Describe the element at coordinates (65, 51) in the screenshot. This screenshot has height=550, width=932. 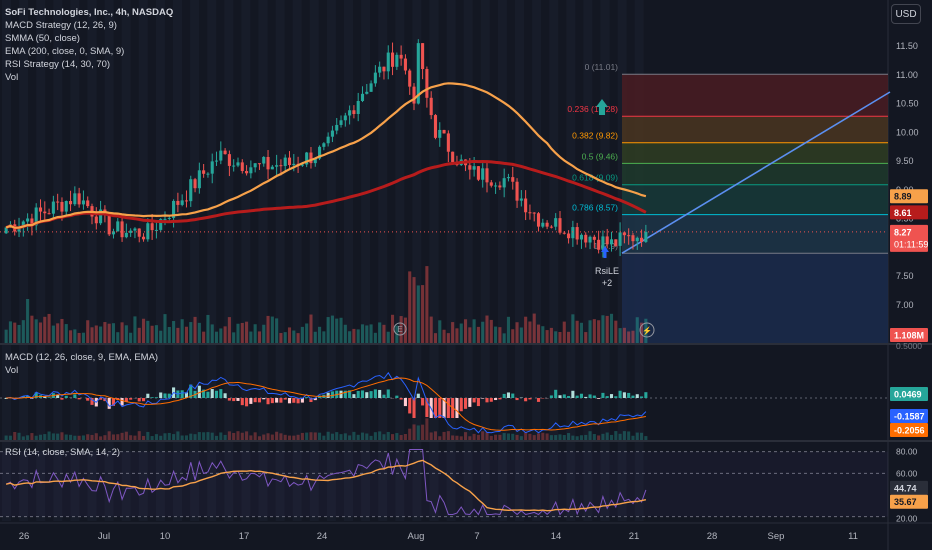
I see `legend-ema: EMA (200, close, 0, SMA, 9)` at that location.